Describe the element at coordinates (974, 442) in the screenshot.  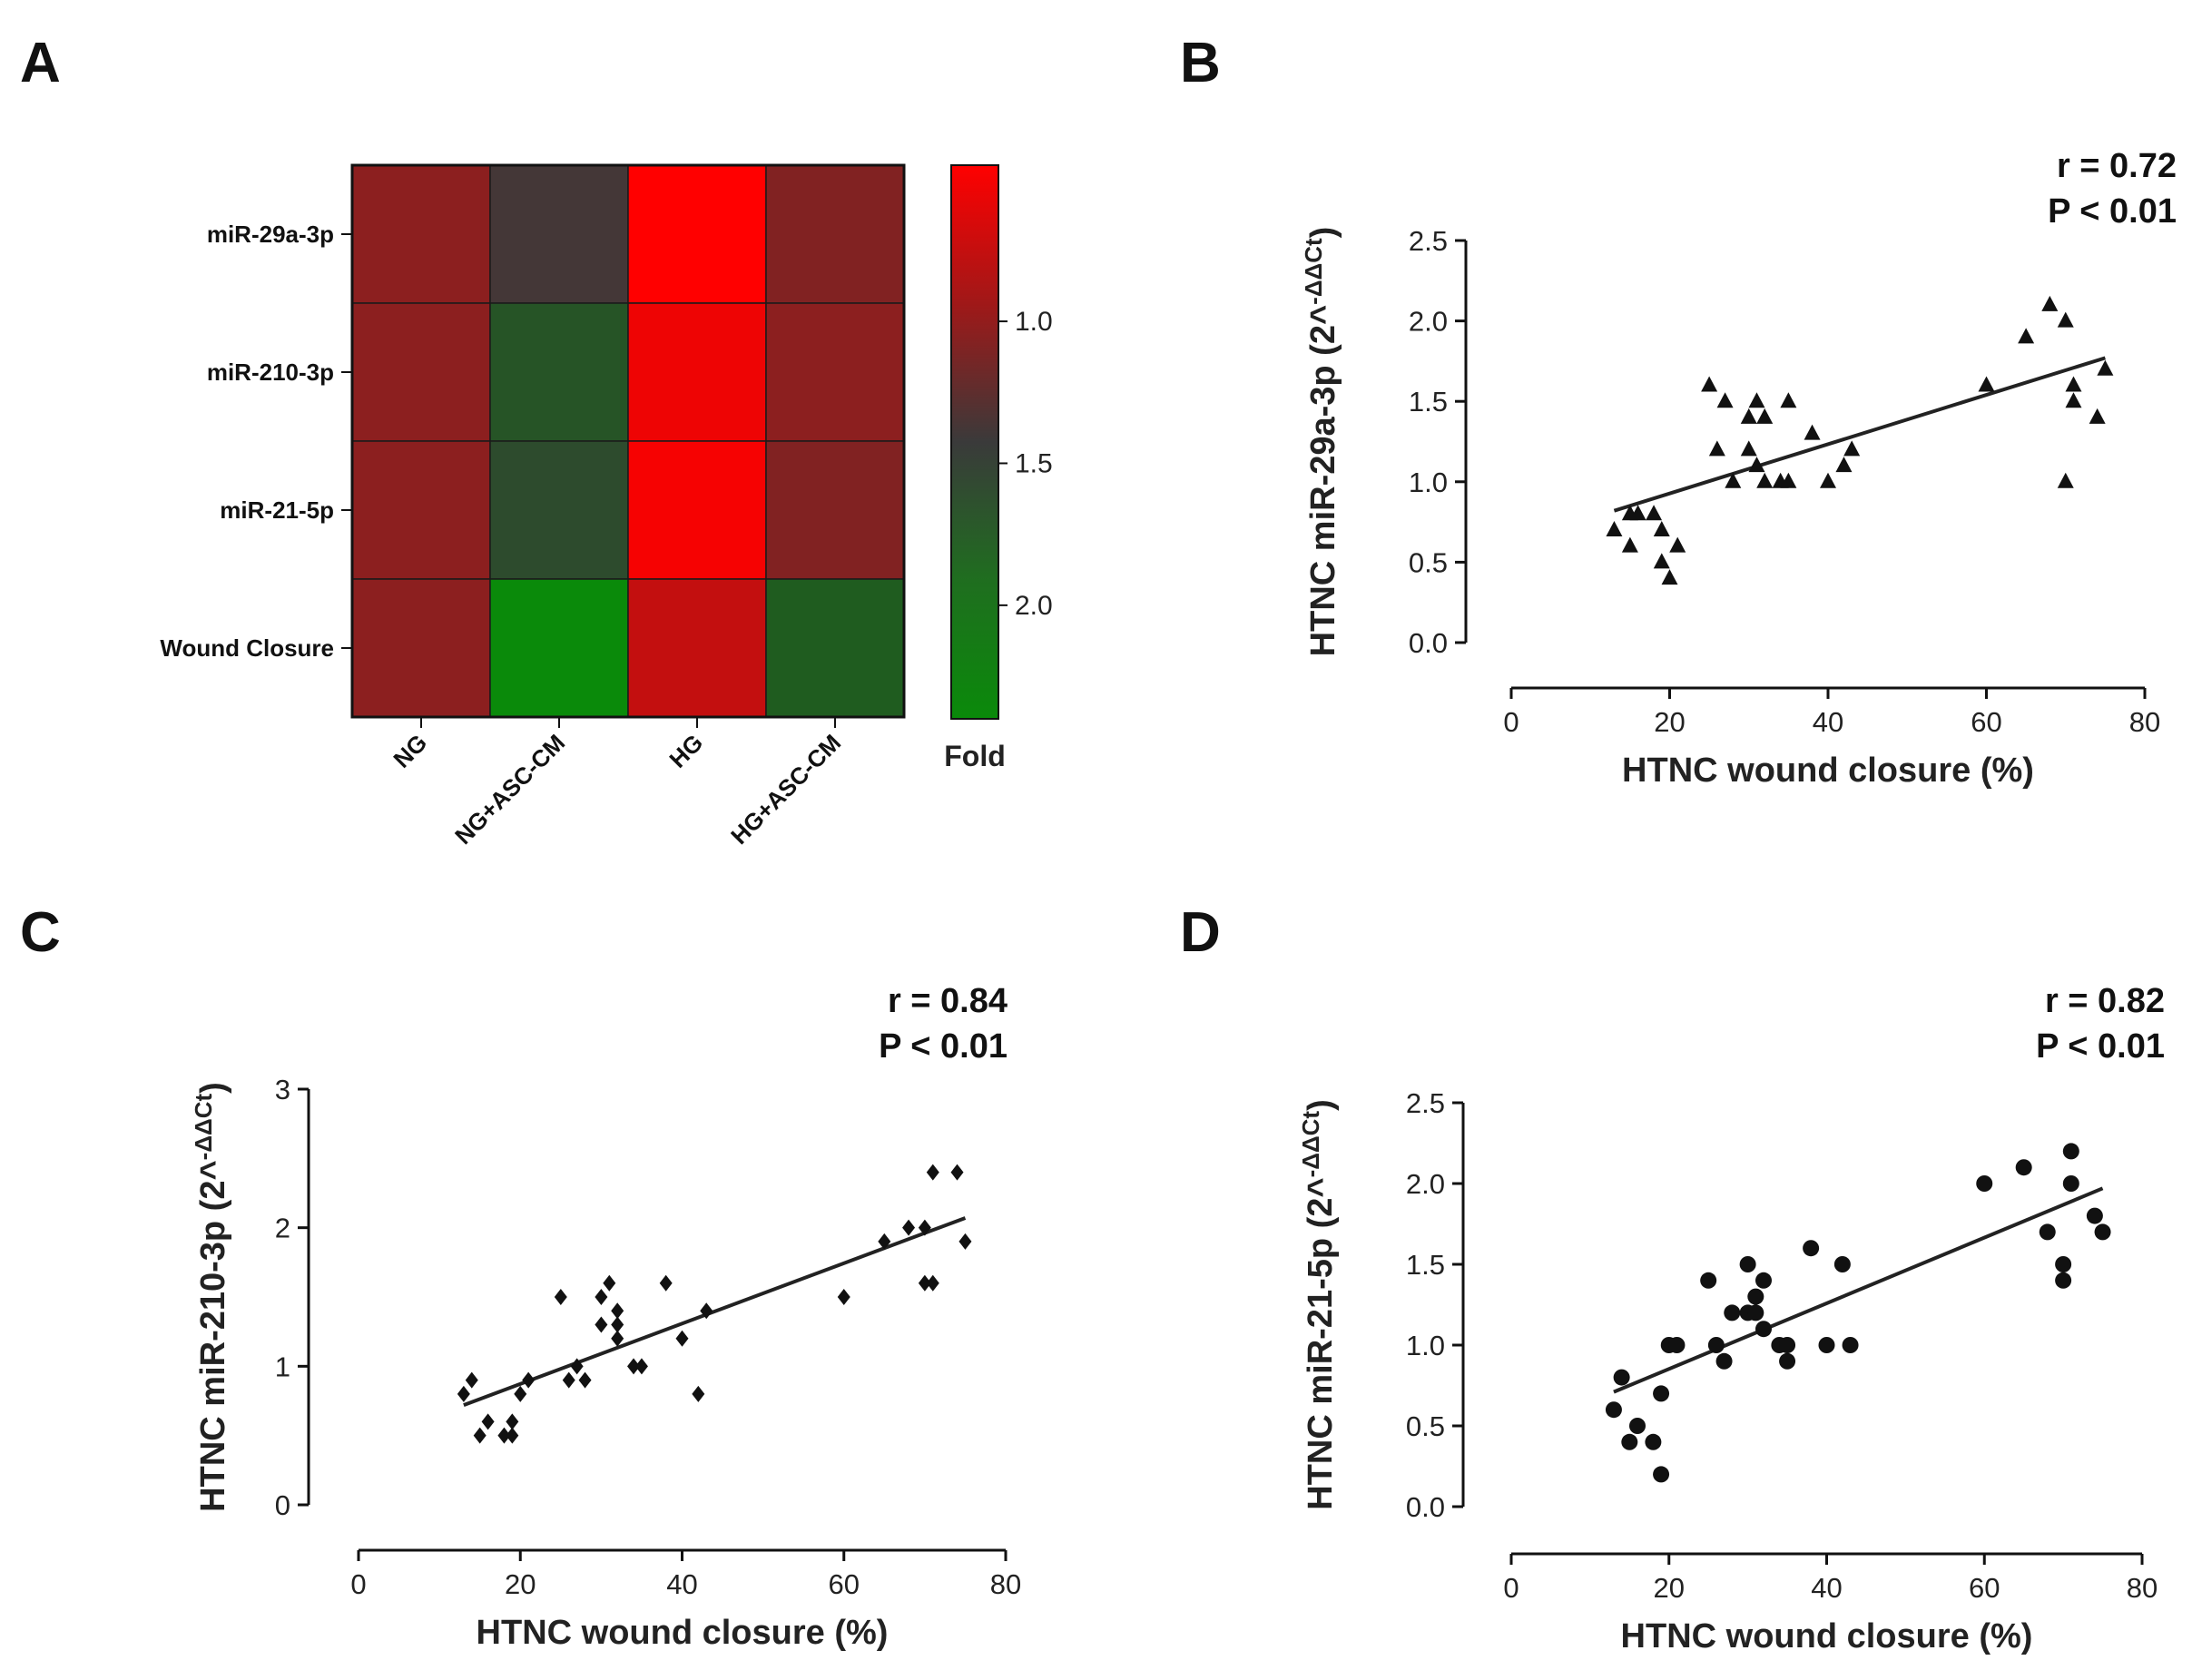
I see `colorbar-gradient` at that location.